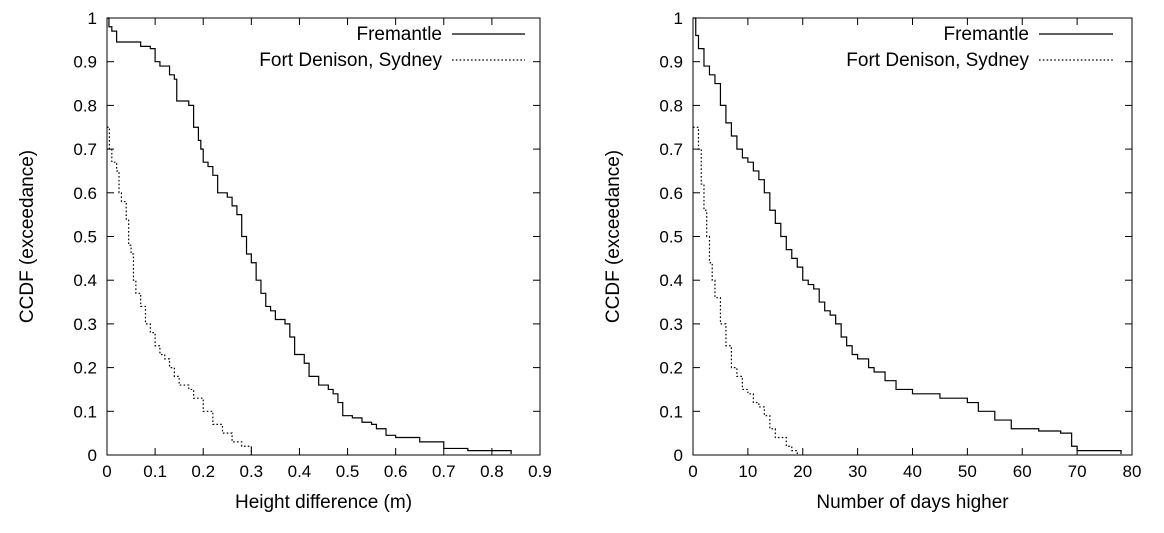 Image resolution: width=1164 pixels, height=533 pixels. I want to click on x-tick-label: 70, so click(1077, 471).